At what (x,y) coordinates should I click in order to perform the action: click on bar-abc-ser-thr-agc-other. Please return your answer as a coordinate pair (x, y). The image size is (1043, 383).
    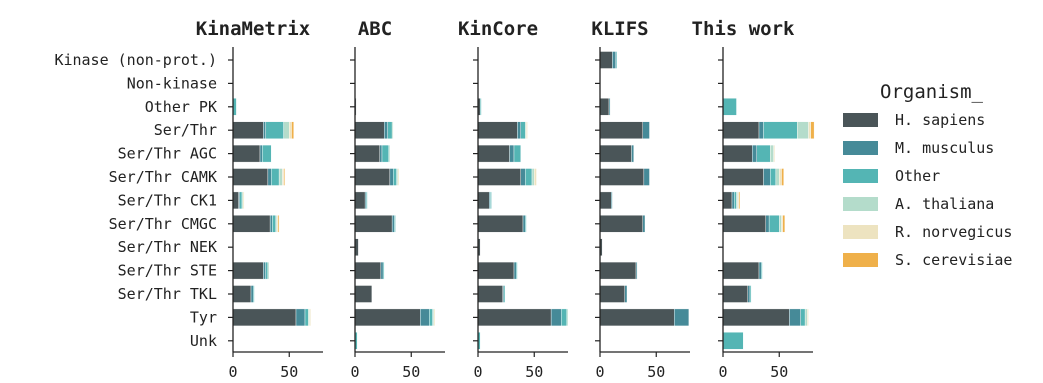
    Looking at the image, I should click on (385, 153).